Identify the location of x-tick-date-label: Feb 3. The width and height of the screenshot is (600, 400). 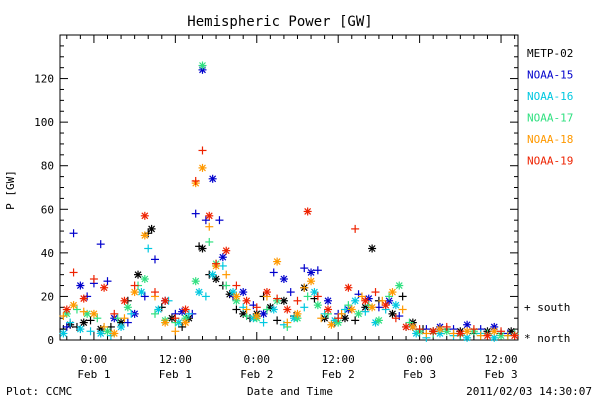
(500, 374).